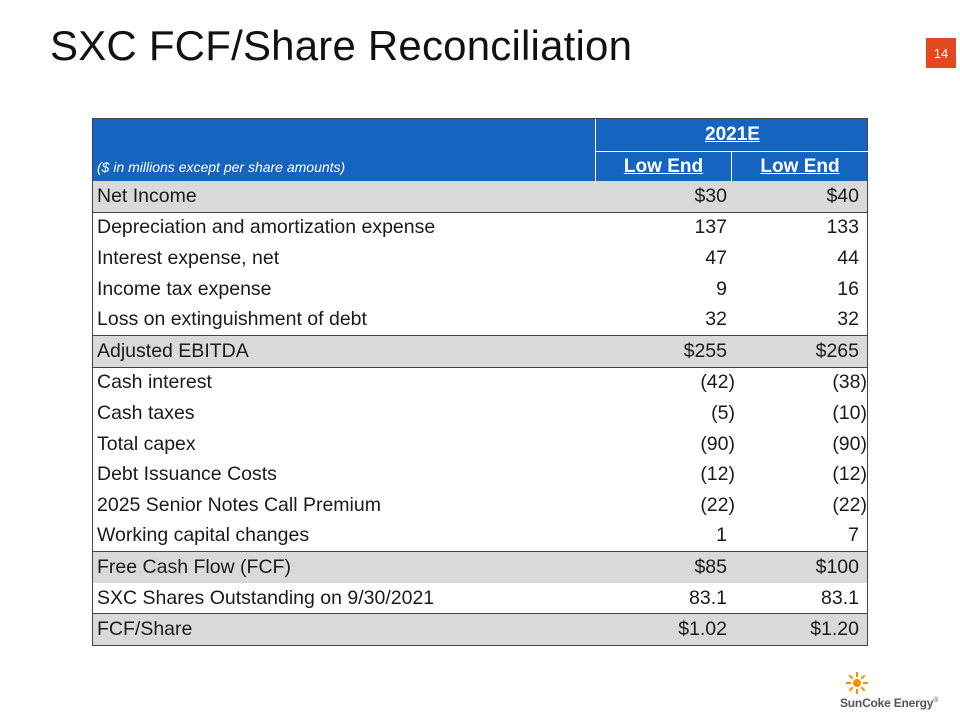  What do you see at coordinates (146, 412) in the screenshot?
I see `row-label: Cash taxes` at bounding box center [146, 412].